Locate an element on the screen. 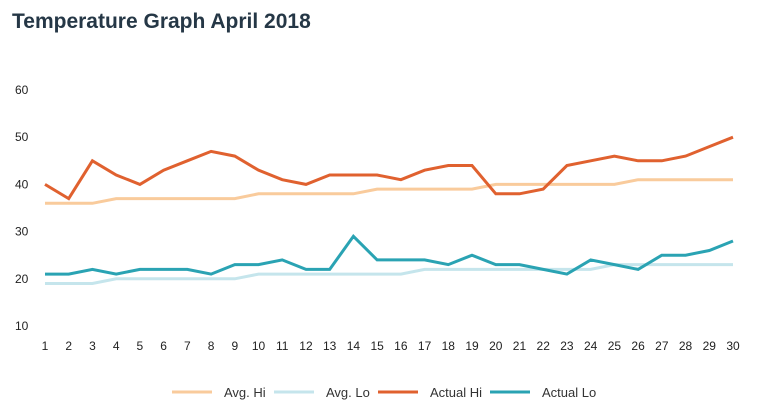 This screenshot has width=777, height=416. y-tick-label: 30 is located at coordinates (22, 232).